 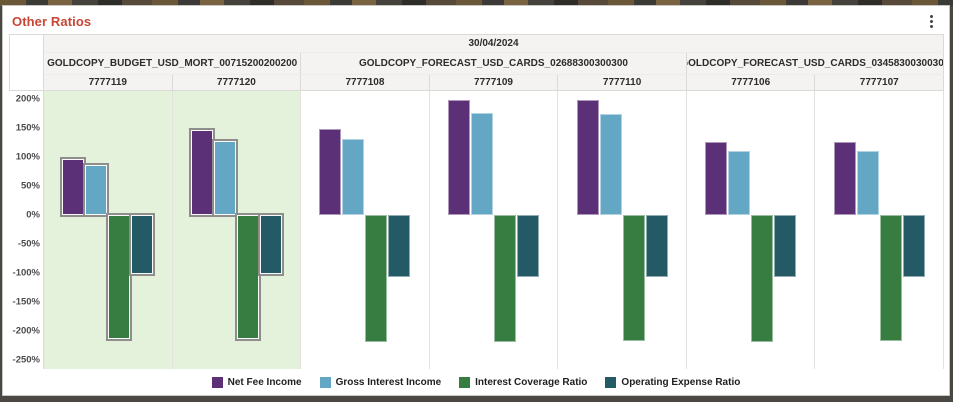 I want to click on axis-header-spacer, so click(x=26, y=62).